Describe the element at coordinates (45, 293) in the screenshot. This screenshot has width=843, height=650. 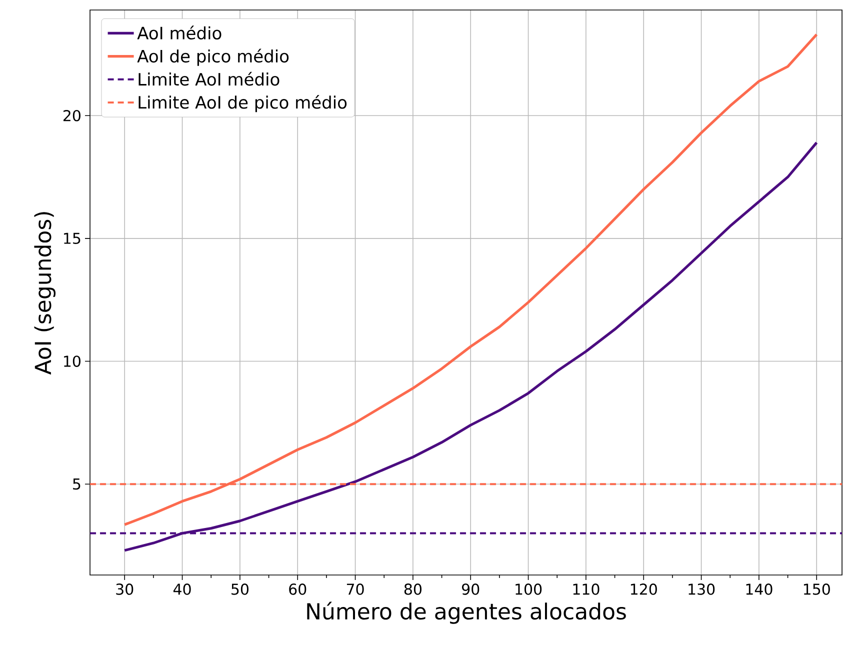
I see `y-axis-title: AoI (segundos)` at that location.